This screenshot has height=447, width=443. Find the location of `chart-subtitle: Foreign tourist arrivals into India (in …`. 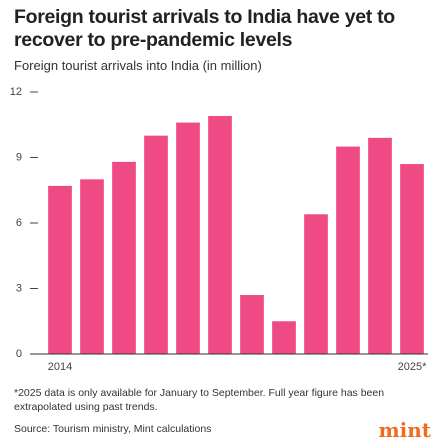

chart-subtitle: Foreign tourist arrivals into India (in … is located at coordinates (138, 65).